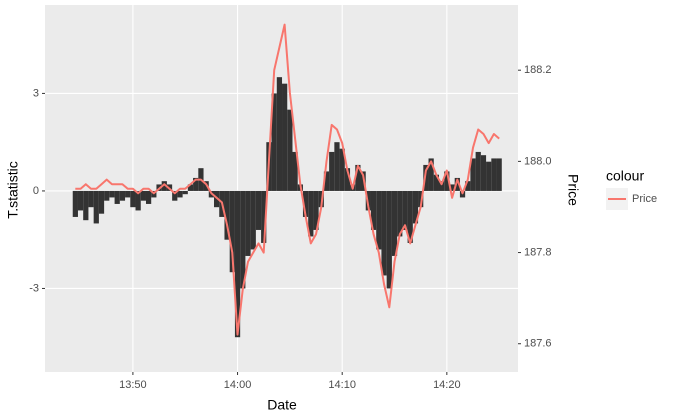 The width and height of the screenshot is (676, 418). Describe the element at coordinates (625, 176) in the screenshot. I see `legend-title: colour` at that location.